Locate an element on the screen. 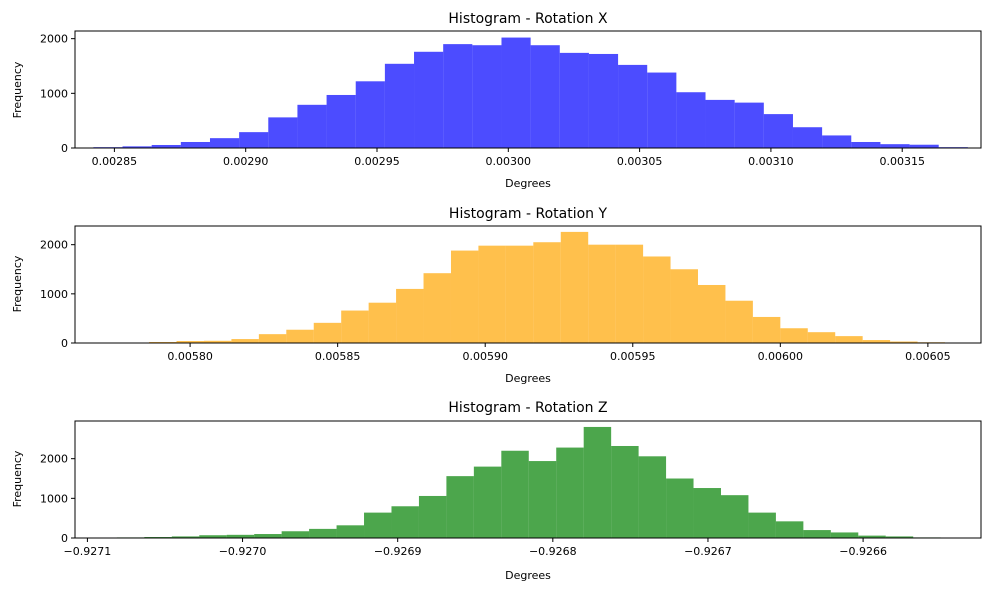 The image size is (989, 590). rotation-z-xtick-label: −0.9269 is located at coordinates (398, 551).